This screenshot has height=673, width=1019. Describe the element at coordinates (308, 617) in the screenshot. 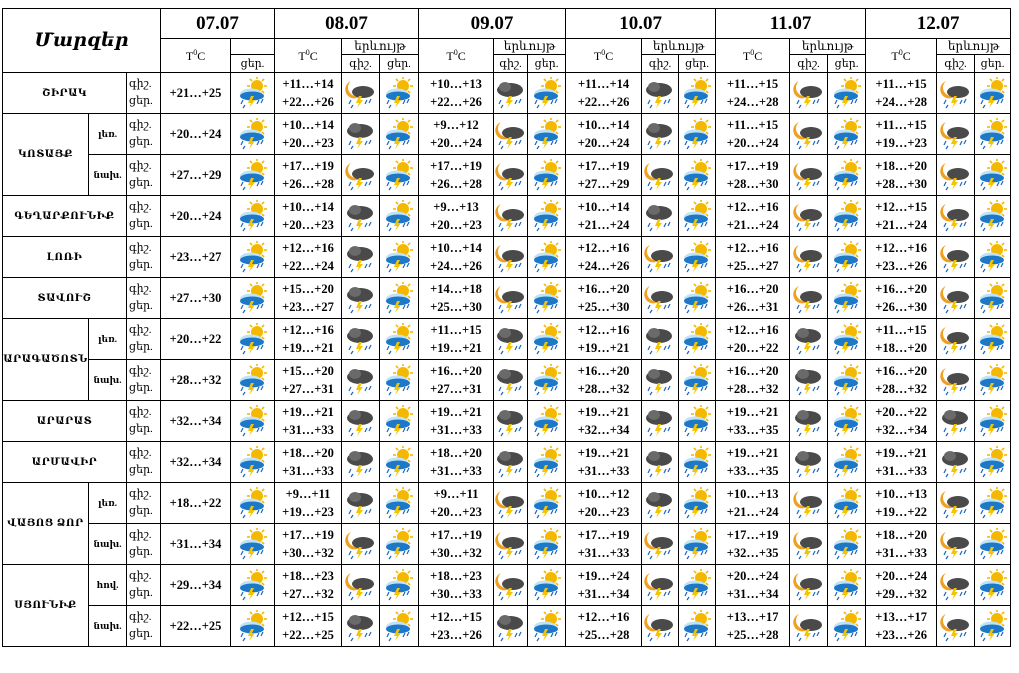

I see `night-temp: +12…+15` at that location.